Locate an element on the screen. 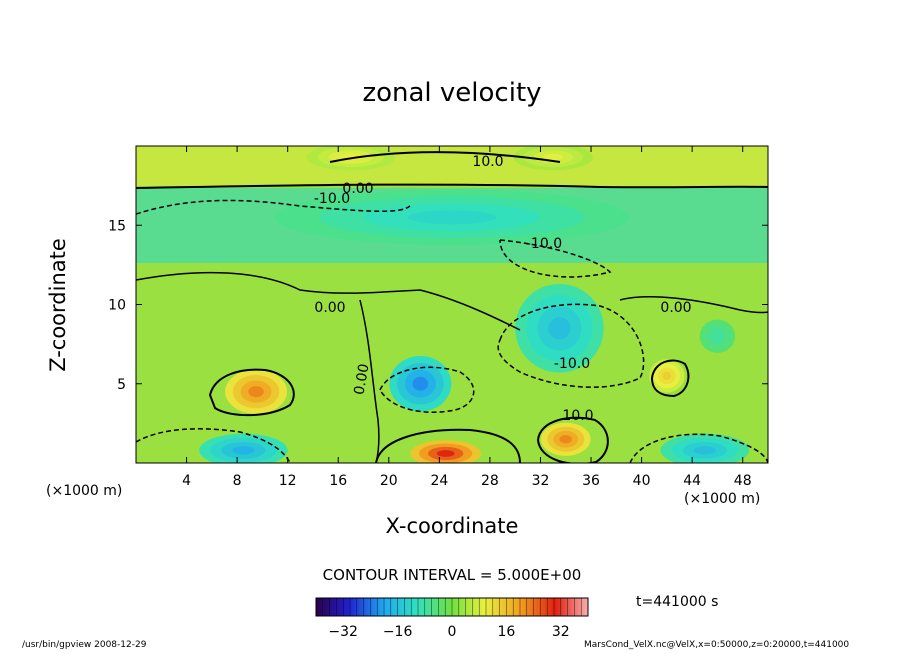 The height and width of the screenshot is (654, 904). colorbar-segments is located at coordinates (448, 607).